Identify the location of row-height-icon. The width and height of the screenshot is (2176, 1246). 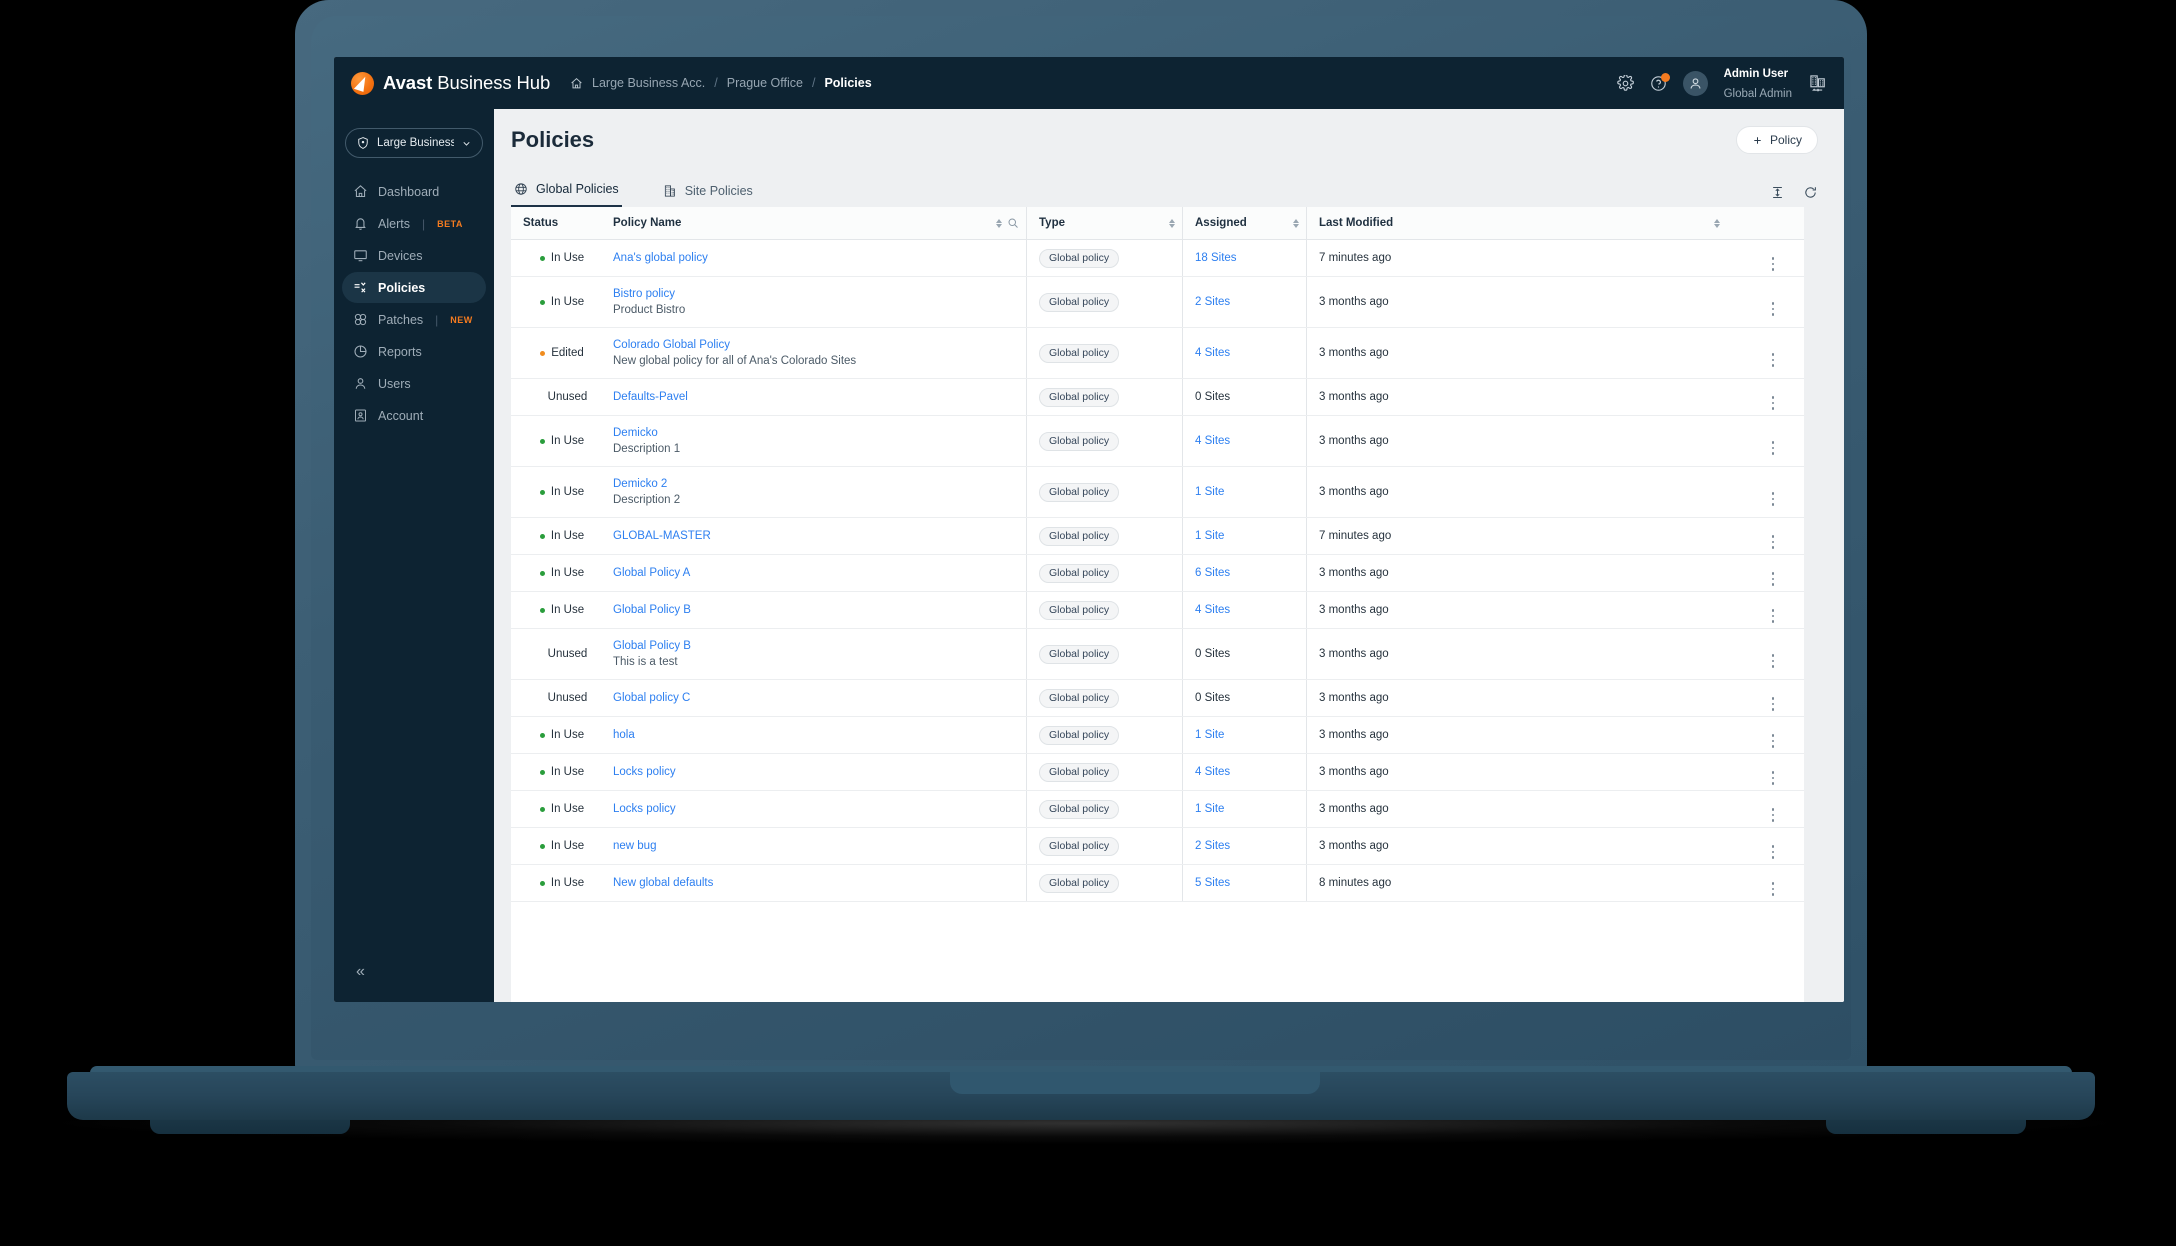
(1777, 192).